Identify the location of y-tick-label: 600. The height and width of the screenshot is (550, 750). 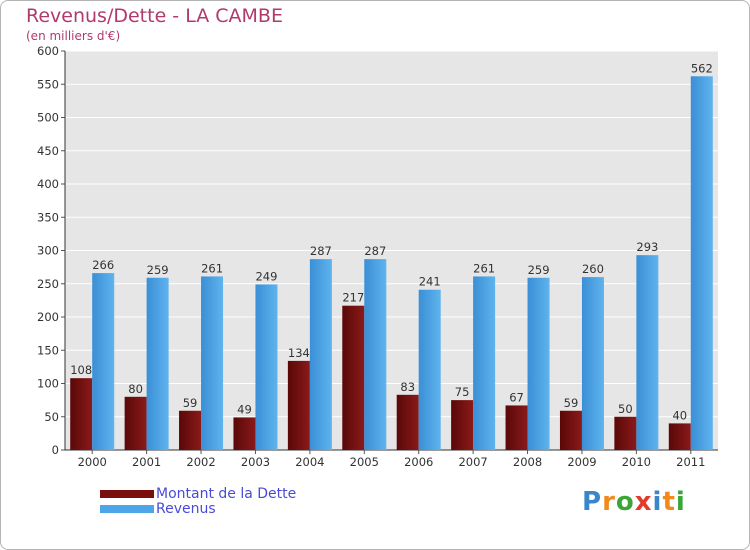
(48, 51).